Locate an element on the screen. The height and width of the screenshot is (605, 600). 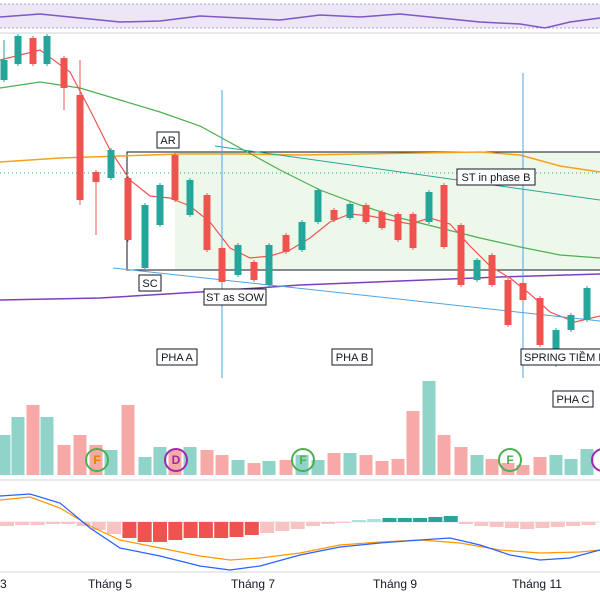
rsi-band is located at coordinates (300, 16).